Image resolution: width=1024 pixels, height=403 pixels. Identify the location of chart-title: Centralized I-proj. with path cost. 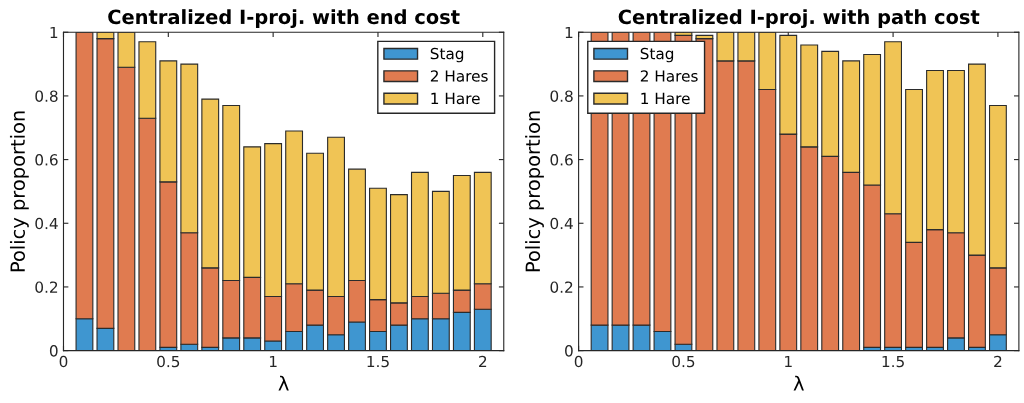
(799, 19).